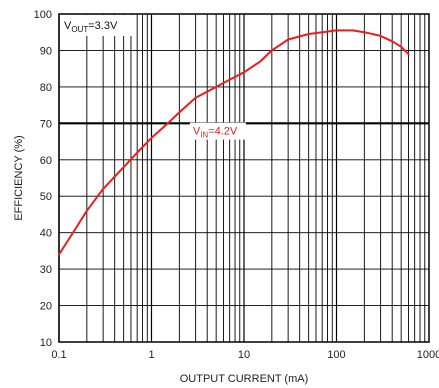 The image size is (439, 388). Describe the element at coordinates (244, 355) in the screenshot. I see `x-tick-label: 10` at that location.